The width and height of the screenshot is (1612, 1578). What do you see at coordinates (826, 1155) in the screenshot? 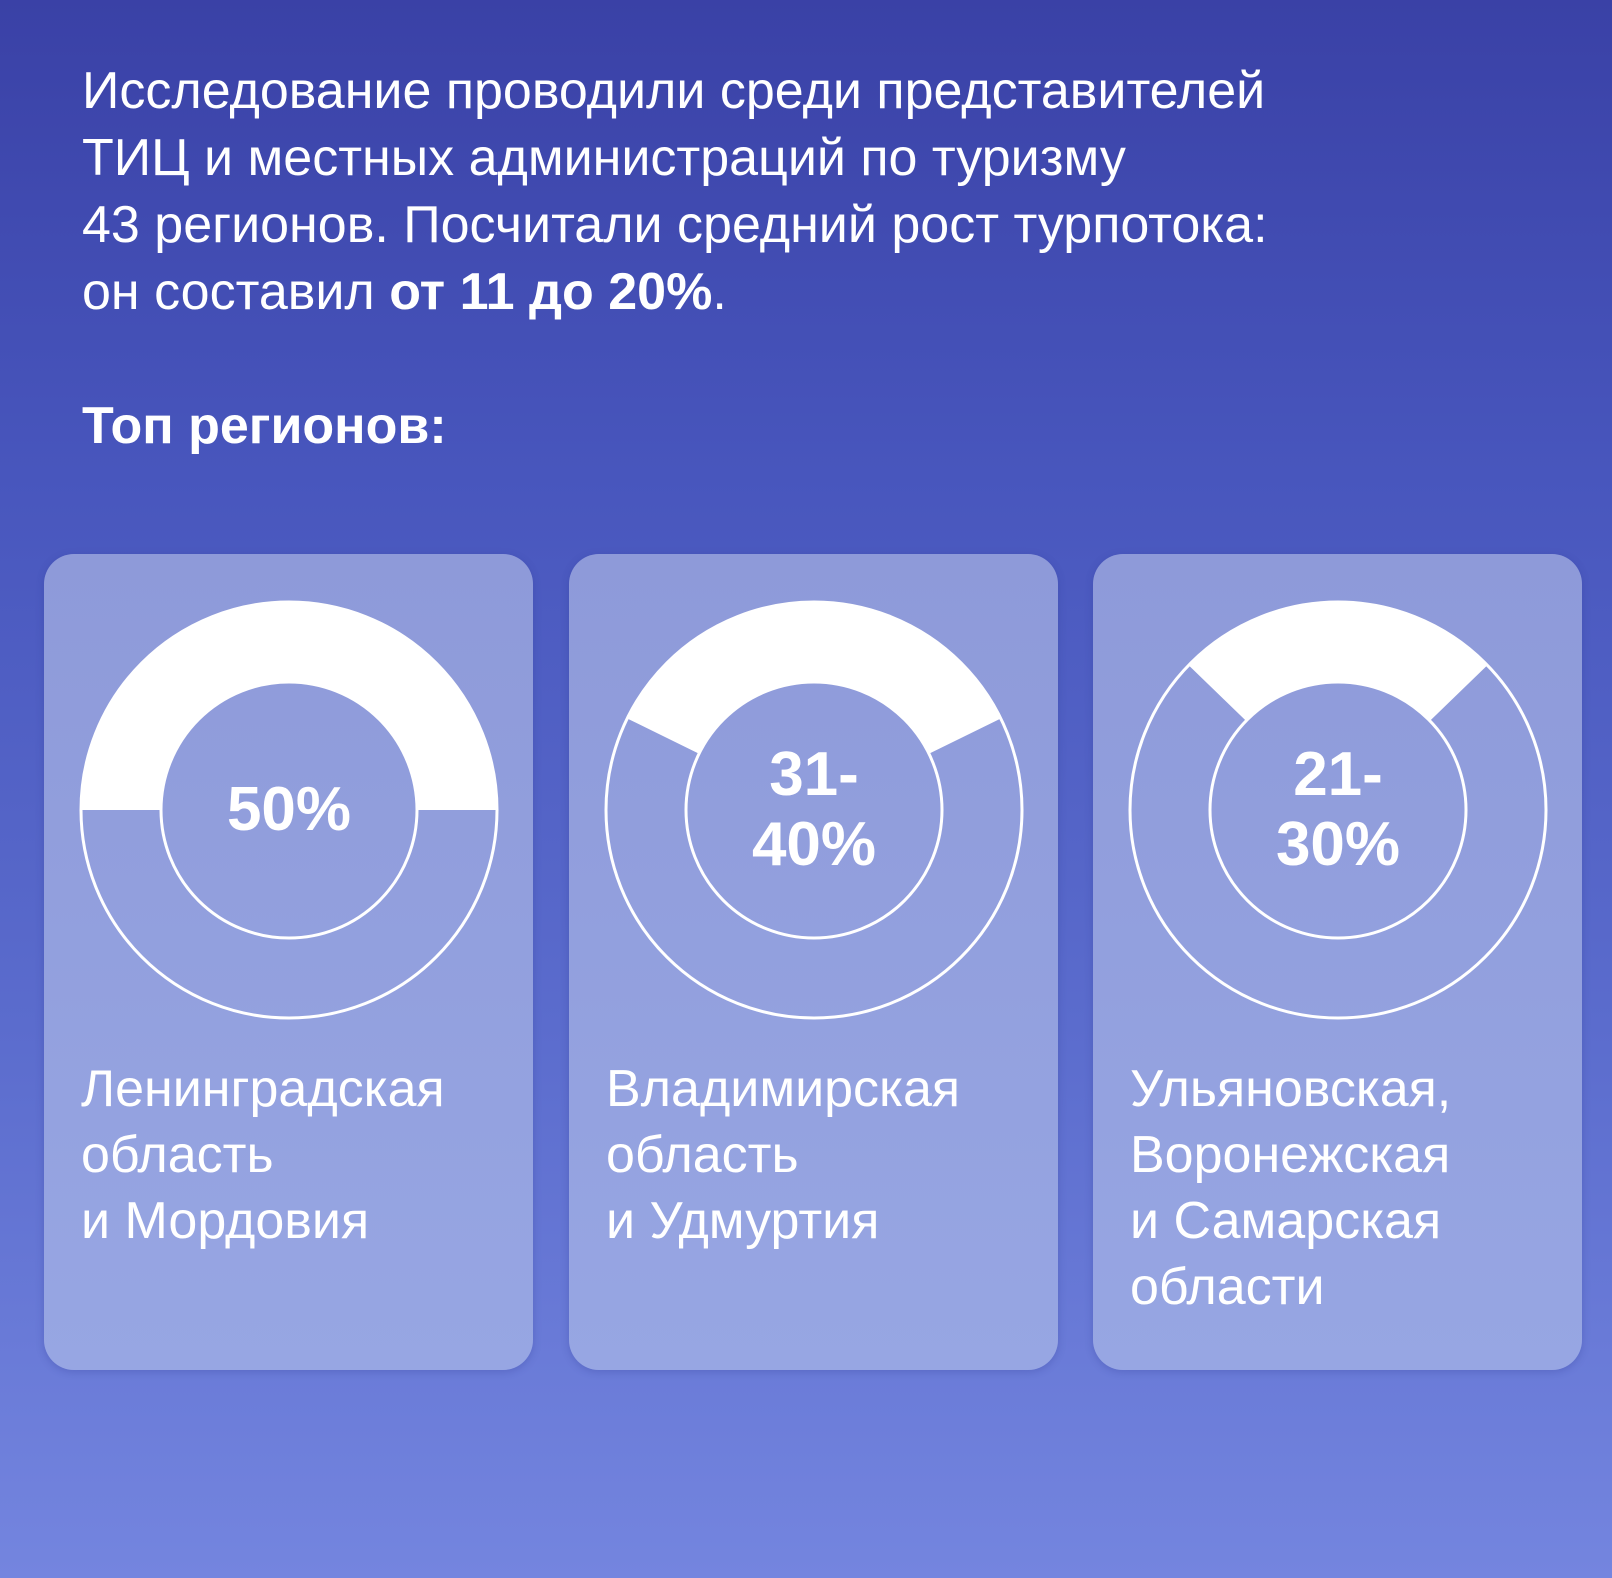
I see `region-name: Владимирская область и Удмуртия` at bounding box center [826, 1155].